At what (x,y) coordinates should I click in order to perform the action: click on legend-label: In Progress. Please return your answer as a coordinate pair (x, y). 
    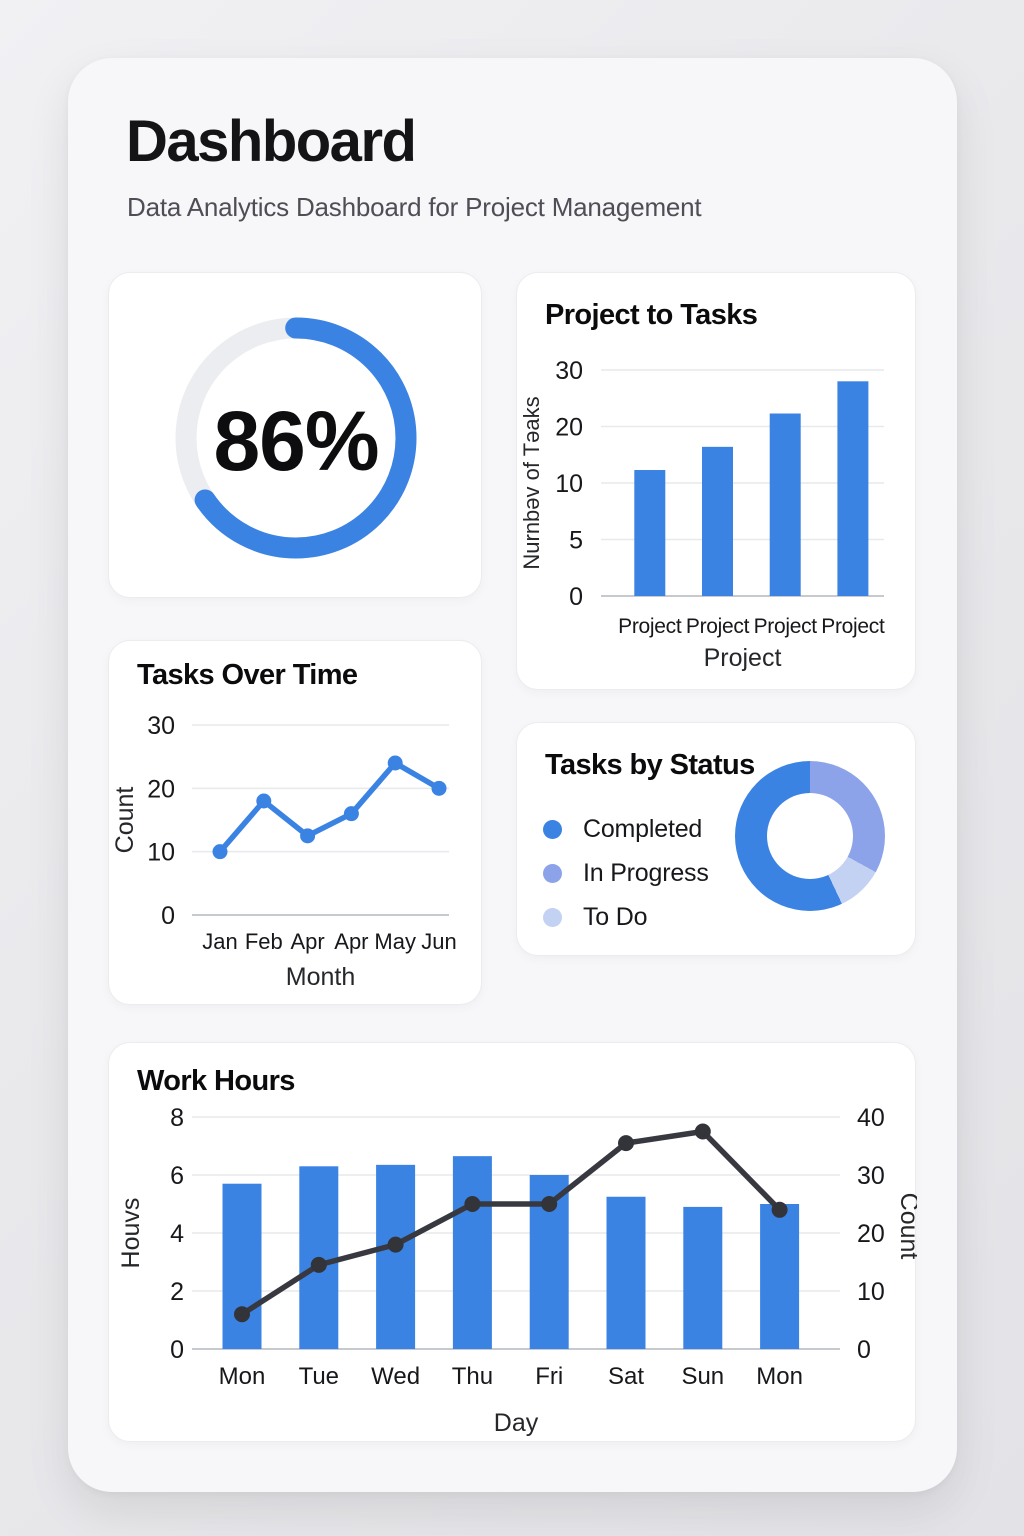
    Looking at the image, I should click on (646, 872).